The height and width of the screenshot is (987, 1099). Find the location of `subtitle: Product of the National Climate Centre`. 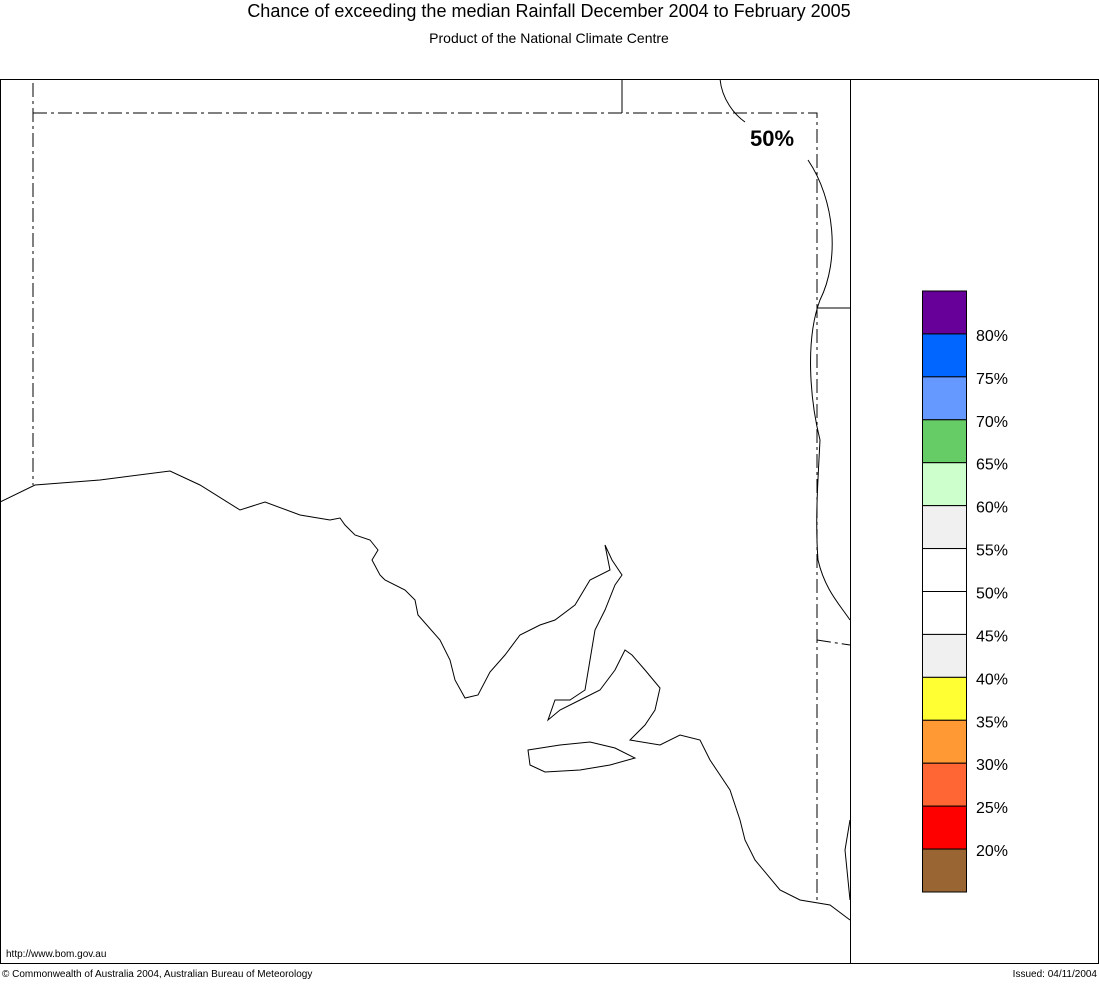

subtitle: Product of the National Climate Centre is located at coordinates (549, 38).